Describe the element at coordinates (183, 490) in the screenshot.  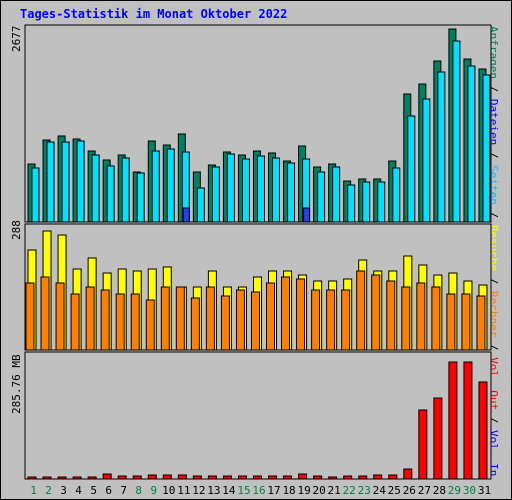
I see `x-tick-label-day-11: 11` at that location.